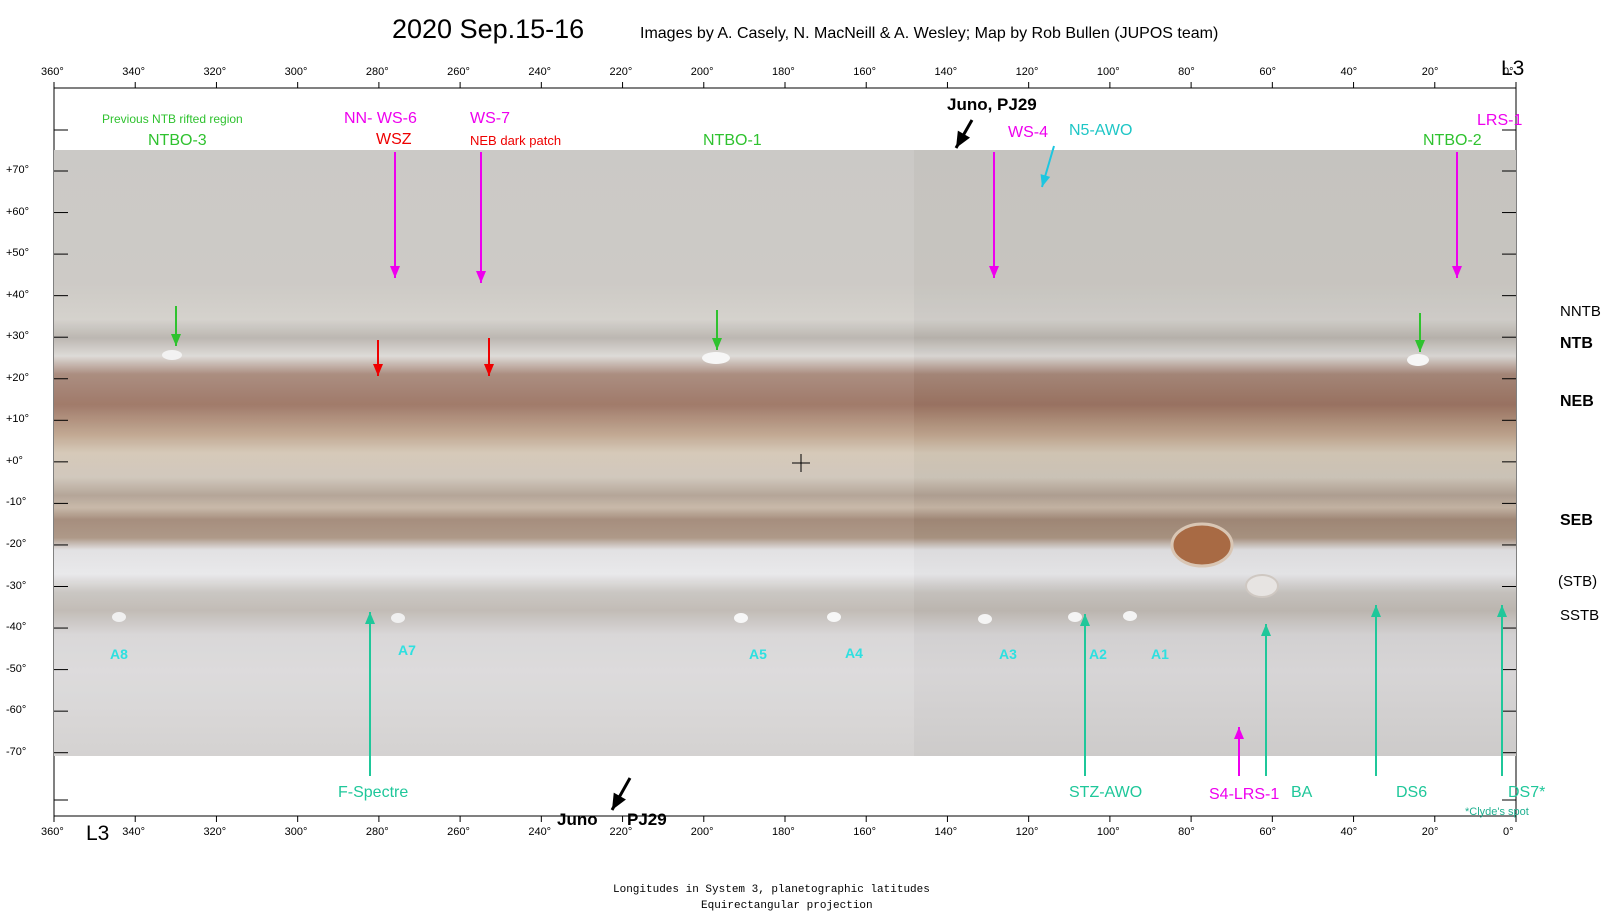  What do you see at coordinates (1027, 72) in the screenshot?
I see `longitude-label: 120°` at bounding box center [1027, 72].